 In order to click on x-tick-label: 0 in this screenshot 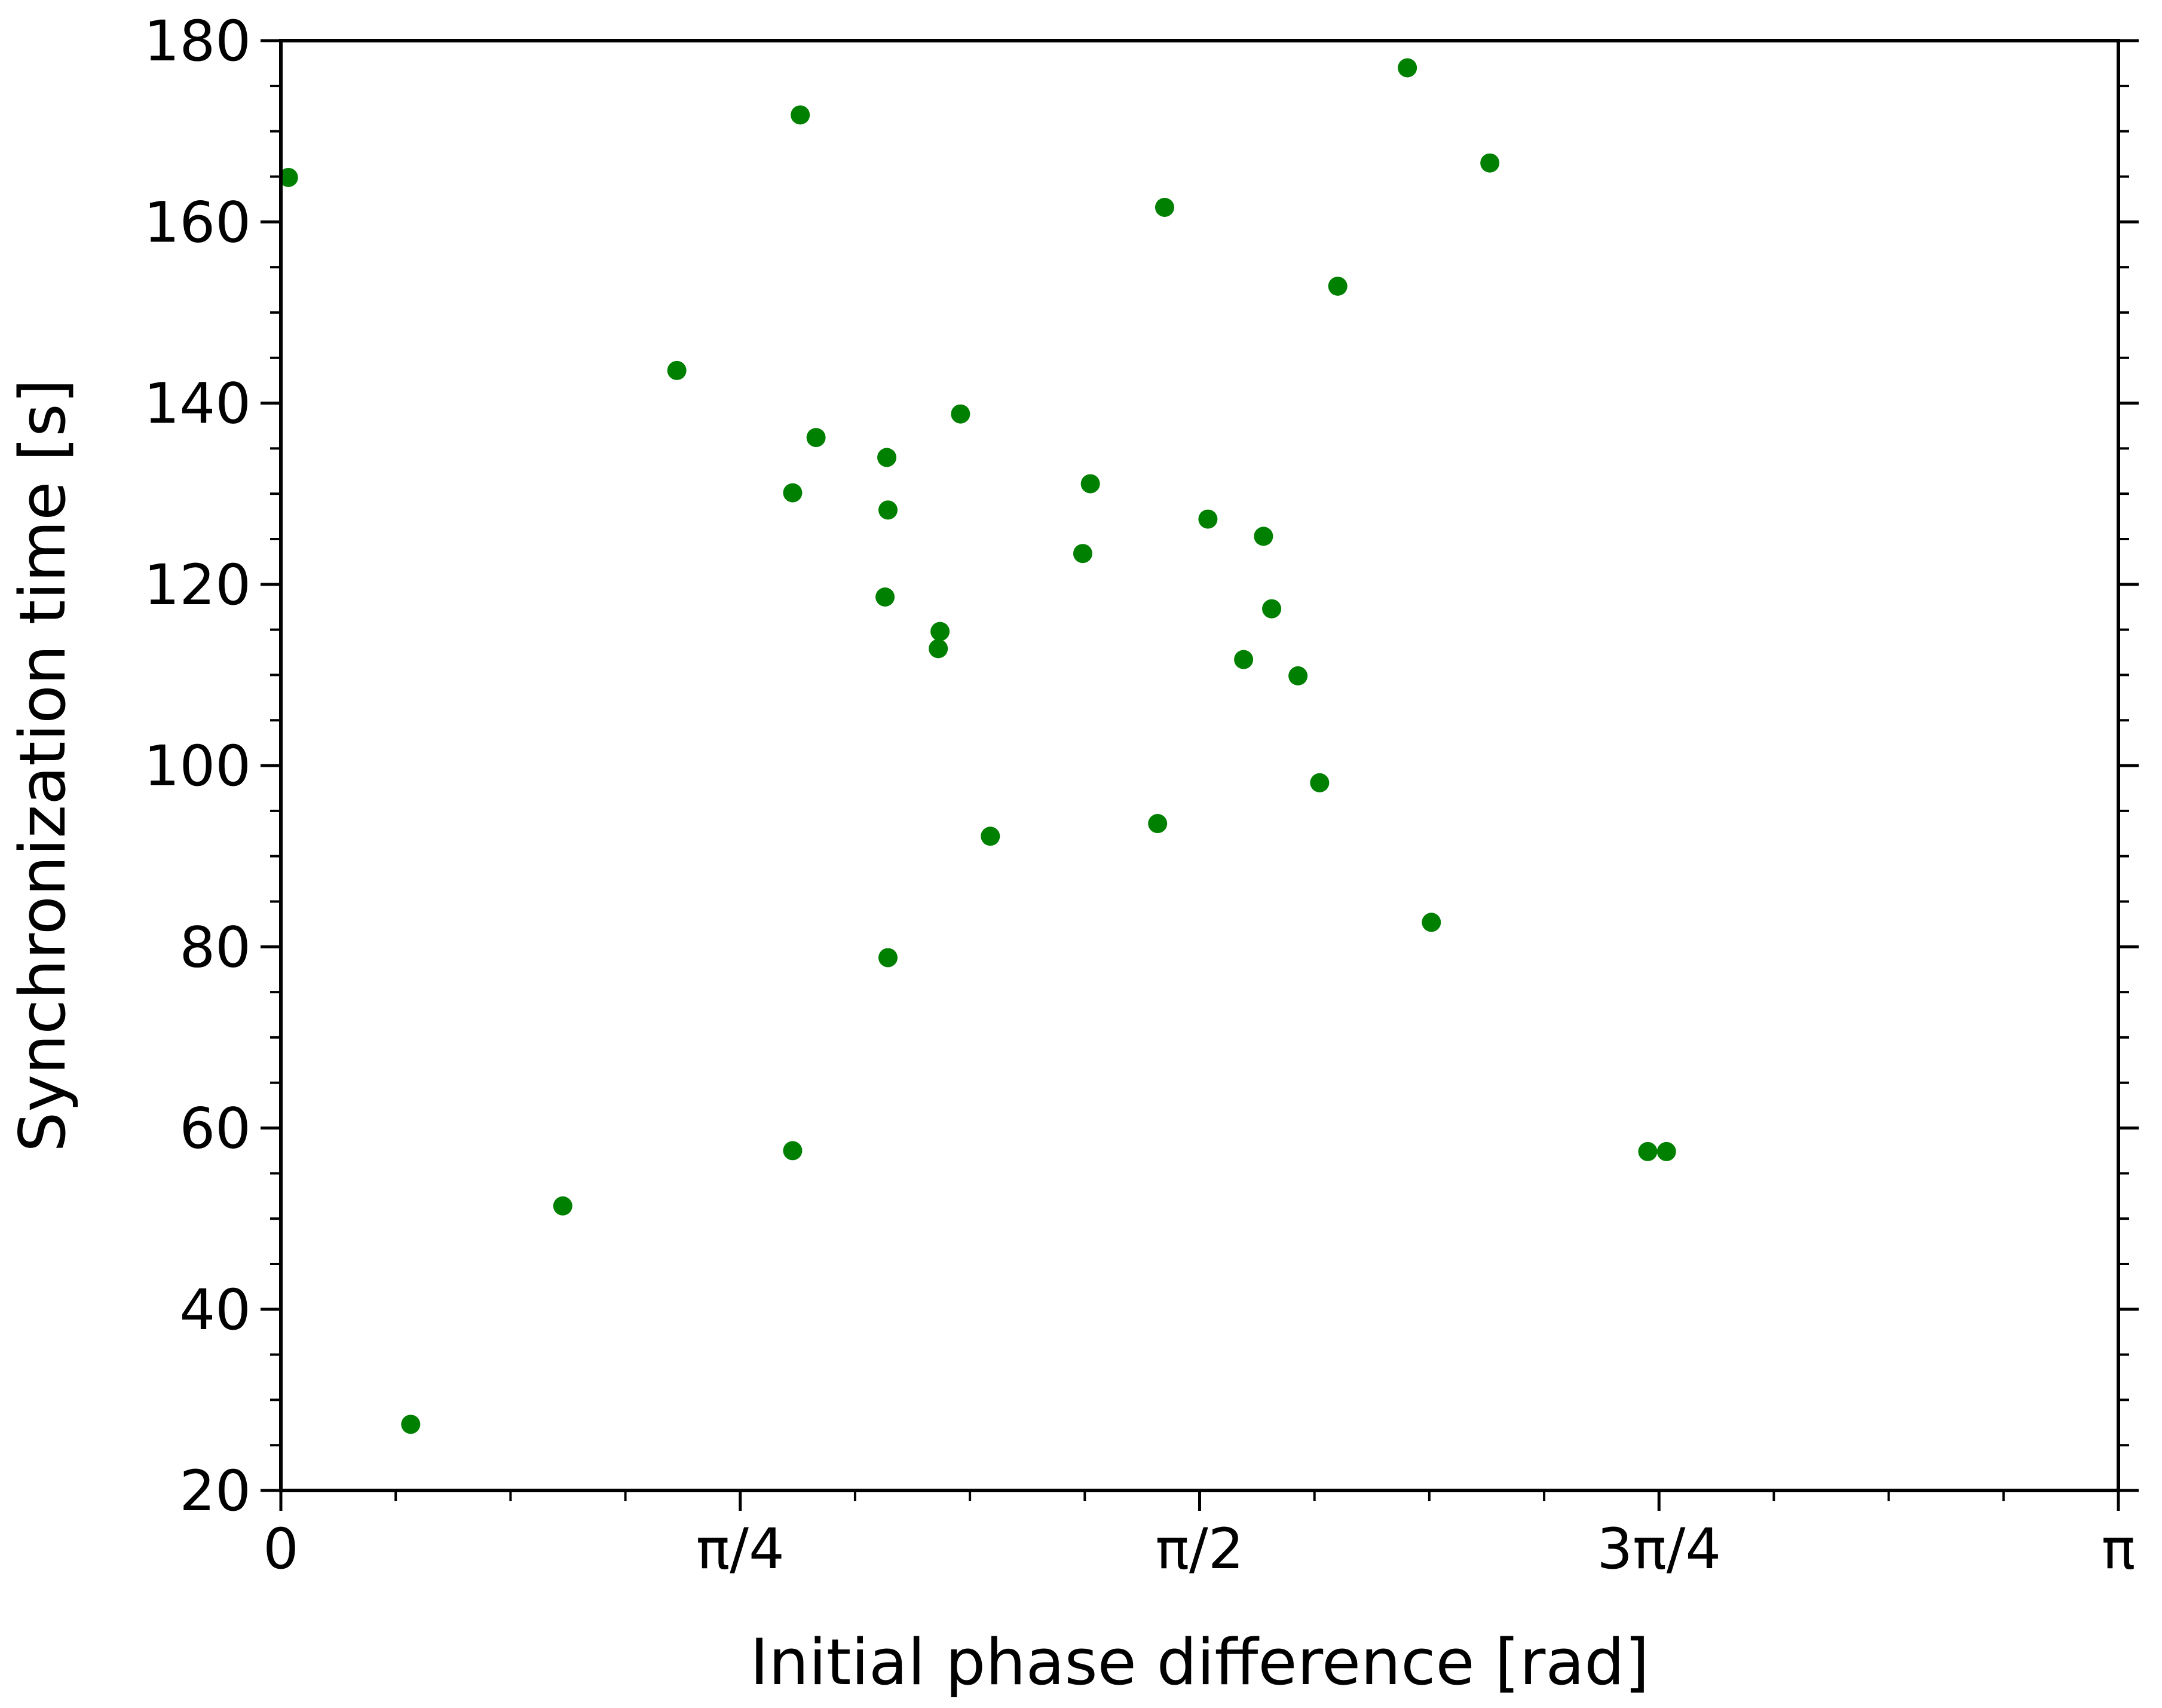, I will do `click(281, 1549)`.